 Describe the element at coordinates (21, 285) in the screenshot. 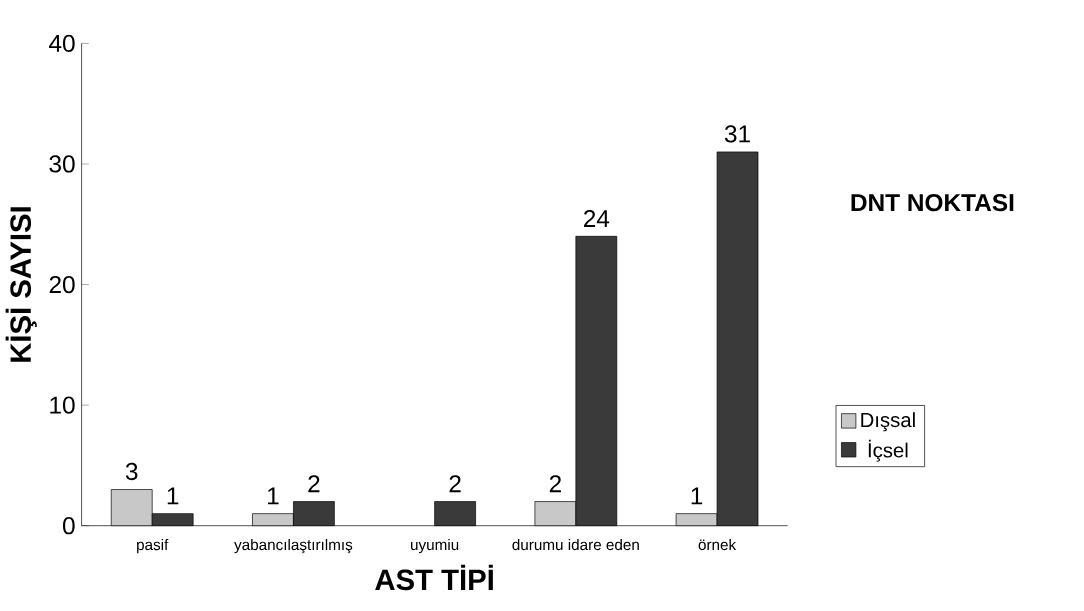

I see `y-axis-title: KİŞİ SAYISI` at that location.